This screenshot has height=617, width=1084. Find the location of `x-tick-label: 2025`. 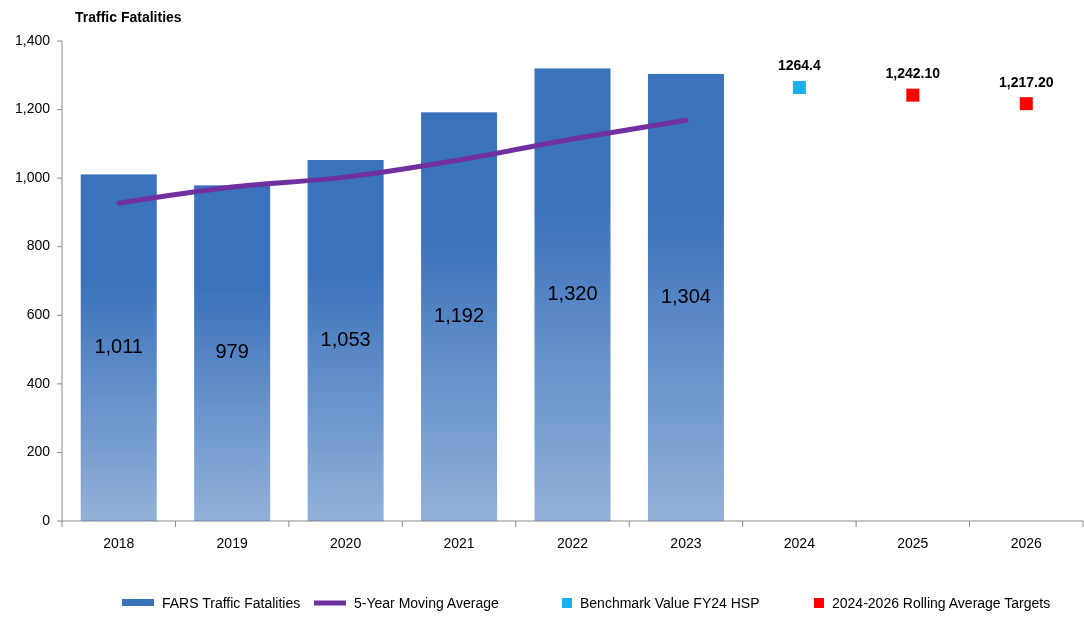

x-tick-label: 2025 is located at coordinates (913, 543).